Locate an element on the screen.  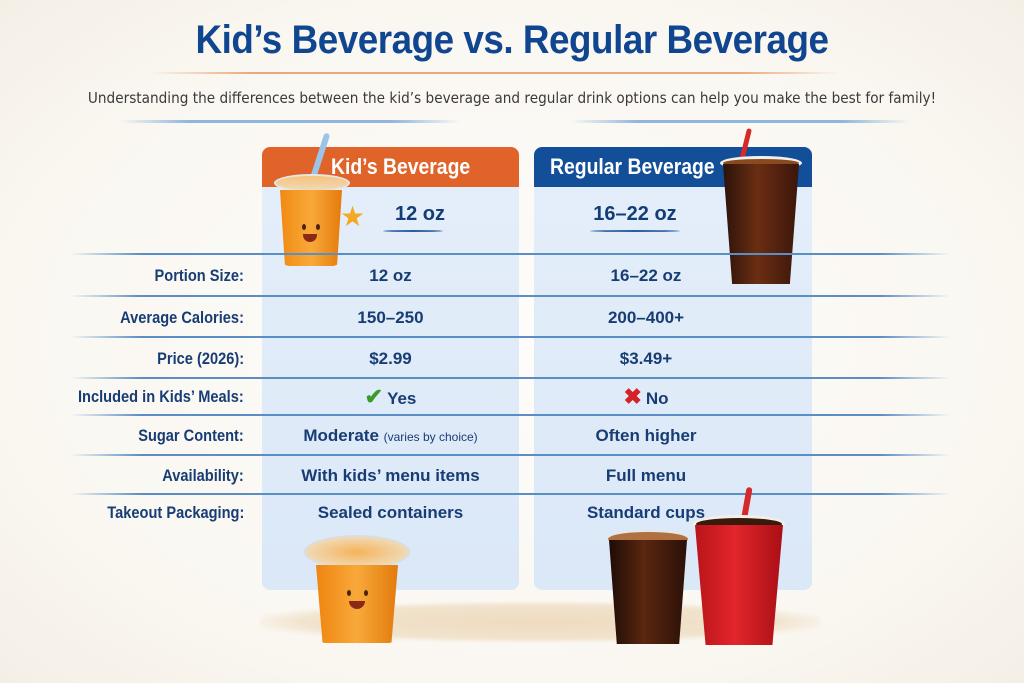
row-label: Portion Size: is located at coordinates (199, 275).